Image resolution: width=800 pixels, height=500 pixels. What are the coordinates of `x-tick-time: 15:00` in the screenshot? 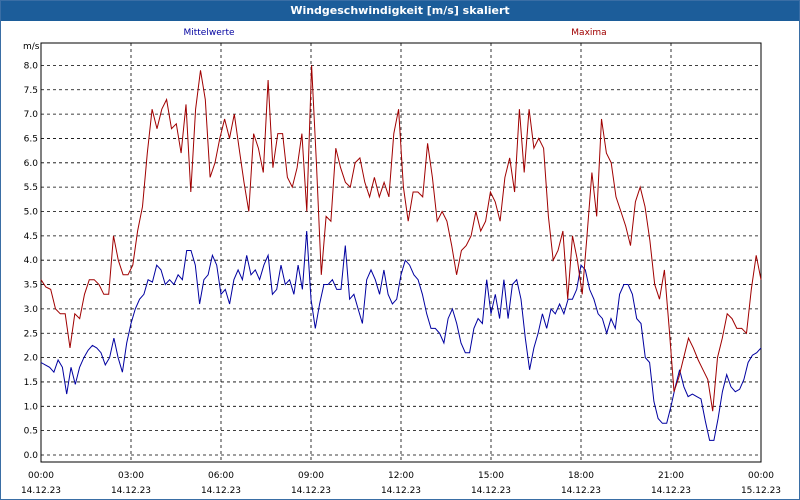 It's located at (491, 476).